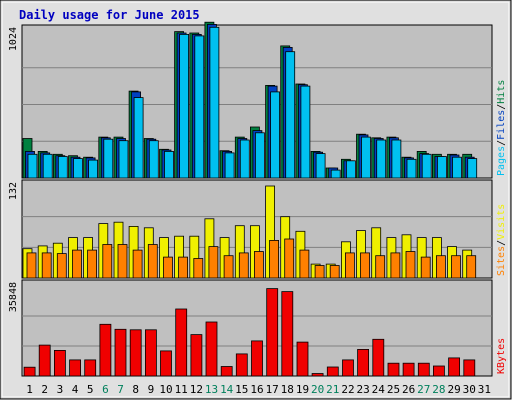 The height and width of the screenshot is (400, 512). I want to click on legend-item: Sites, so click(501, 261).